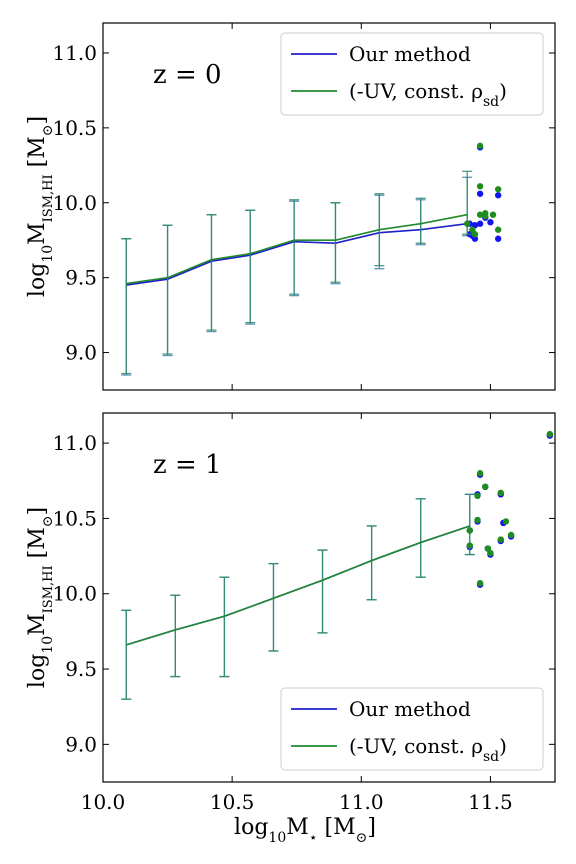 Image resolution: width=576 pixels, height=864 pixels. Describe the element at coordinates (277, 838) in the screenshot. I see `x-axis-label-part: 10` at that location.